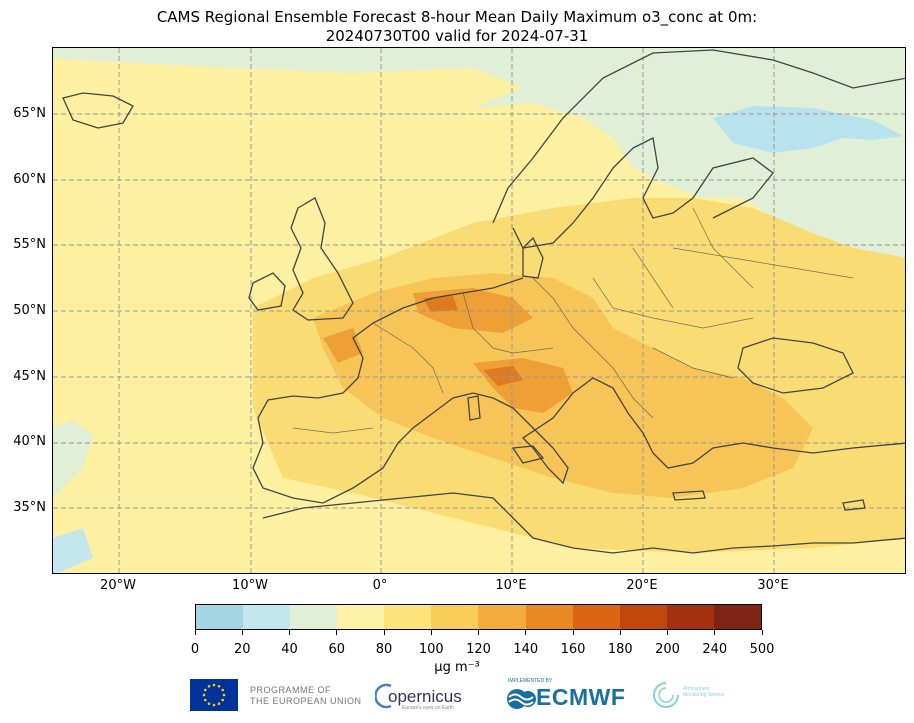 The height and width of the screenshot is (723, 914). I want to click on colorbar, so click(478, 617).